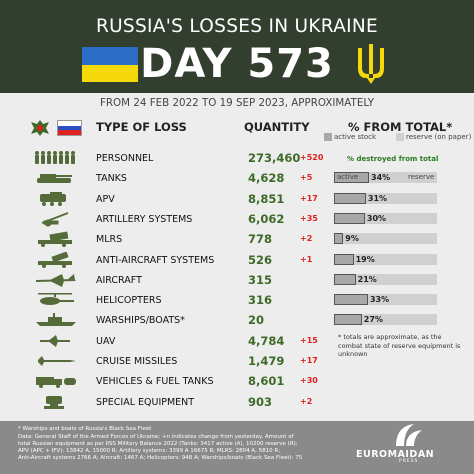 The width and height of the screenshot is (474, 474). I want to click on anti-aircraft-icon, so click(55, 259).